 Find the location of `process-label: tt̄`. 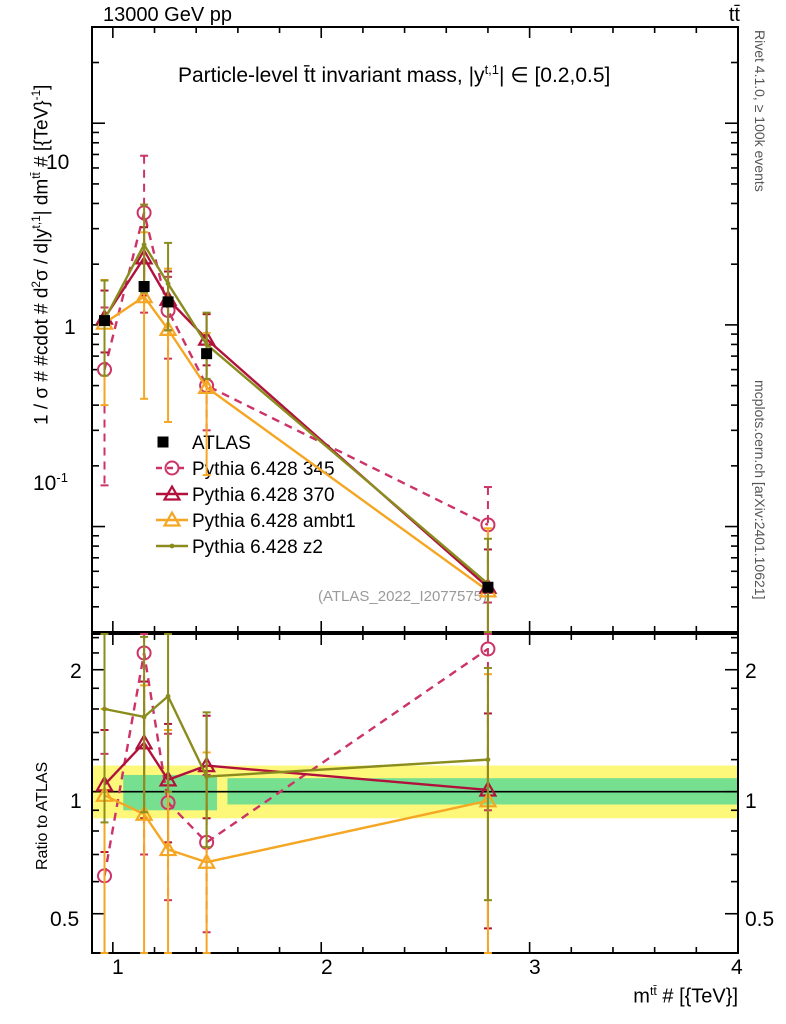

process-label: tt̄ is located at coordinates (734, 15).